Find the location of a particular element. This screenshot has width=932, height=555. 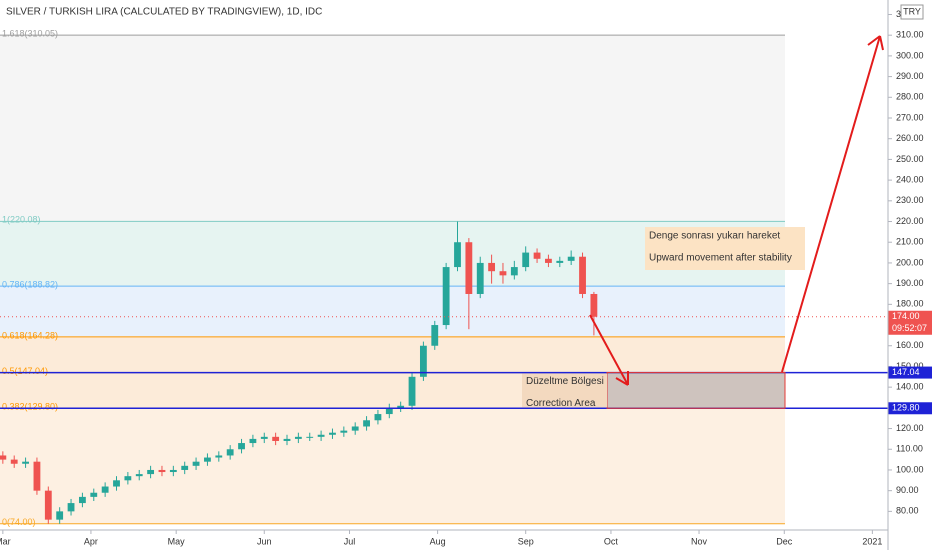

price-tag-label: 129.80 is located at coordinates (906, 408).